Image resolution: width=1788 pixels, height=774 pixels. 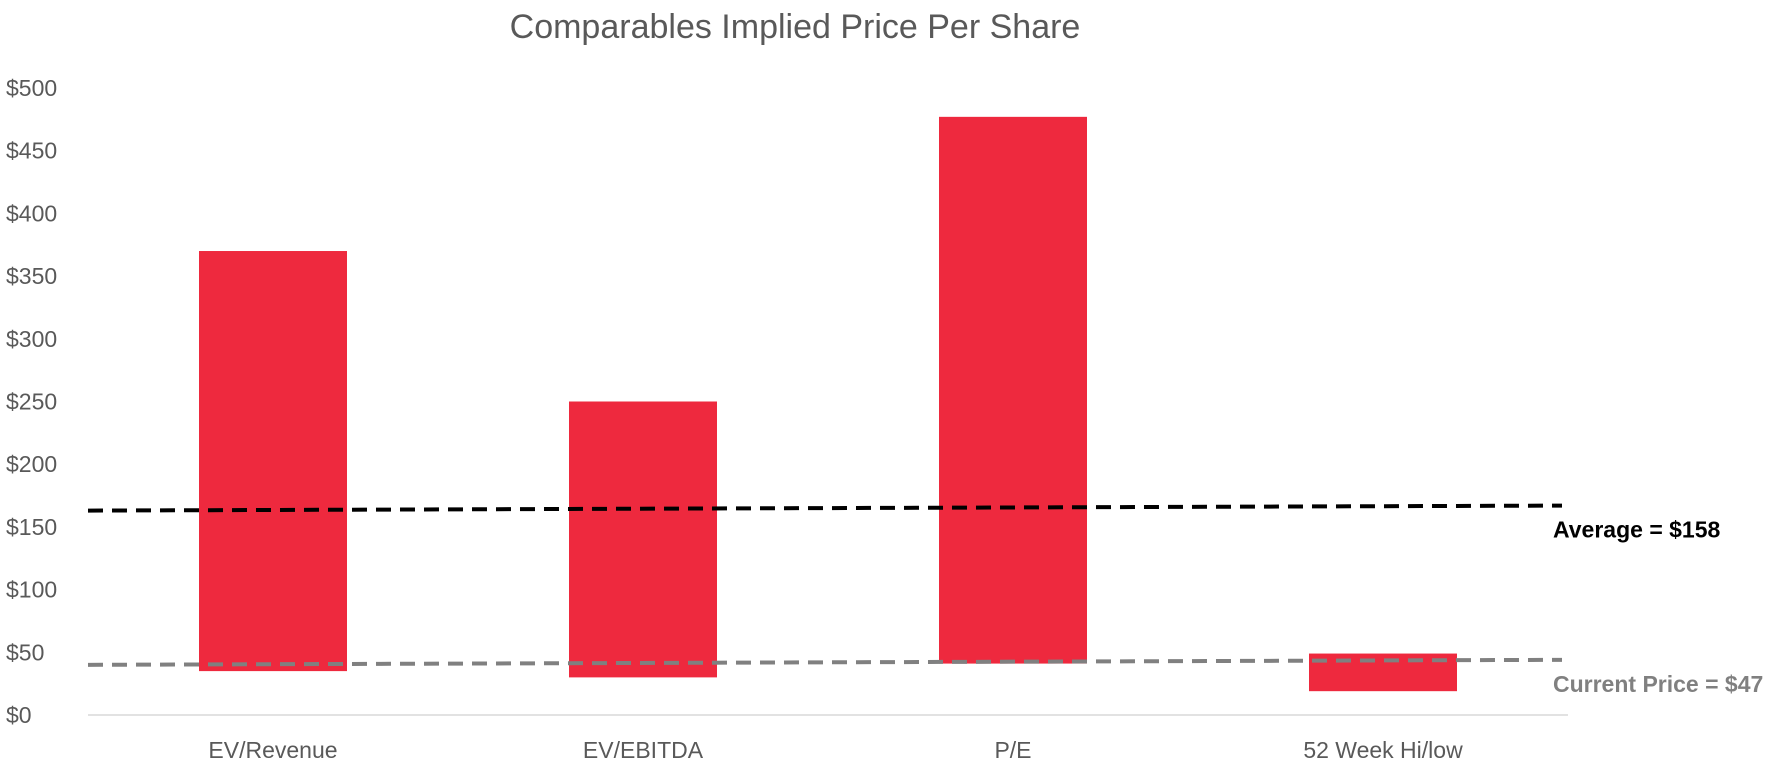 What do you see at coordinates (31, 527) in the screenshot?
I see `y-tick-label: $150` at bounding box center [31, 527].